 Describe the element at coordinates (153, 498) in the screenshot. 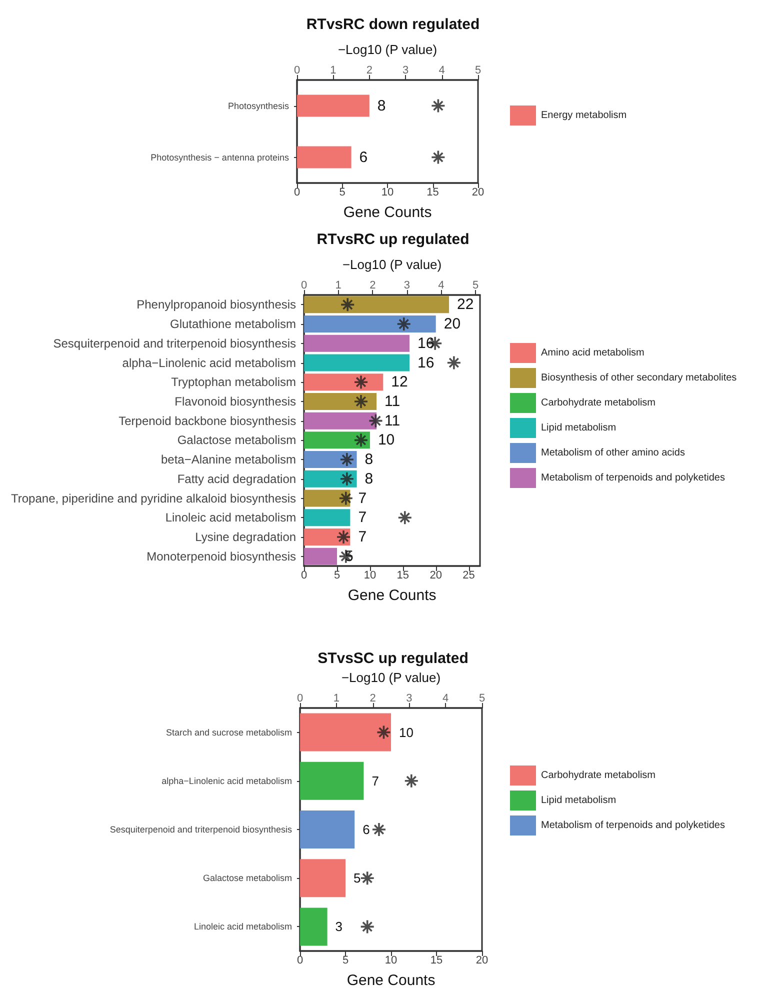

I see `y-tick-label: Tropane, piperidine and pyridine alkaloid biosynthesis` at that location.